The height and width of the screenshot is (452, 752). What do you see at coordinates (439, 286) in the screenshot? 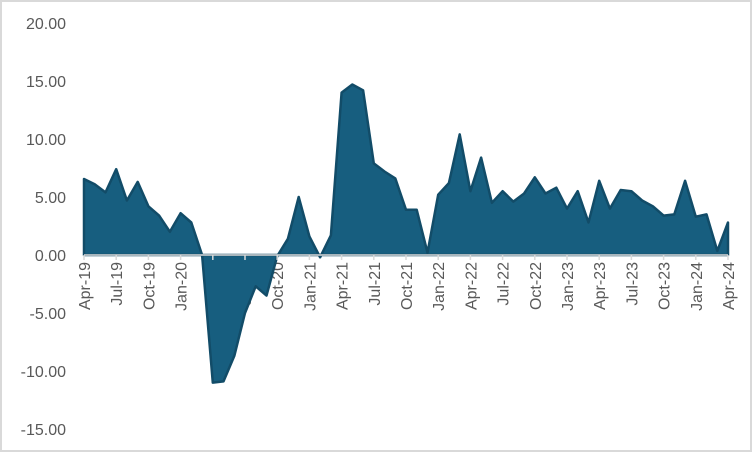
I see `x-tick-label: Jan-22` at bounding box center [439, 286].